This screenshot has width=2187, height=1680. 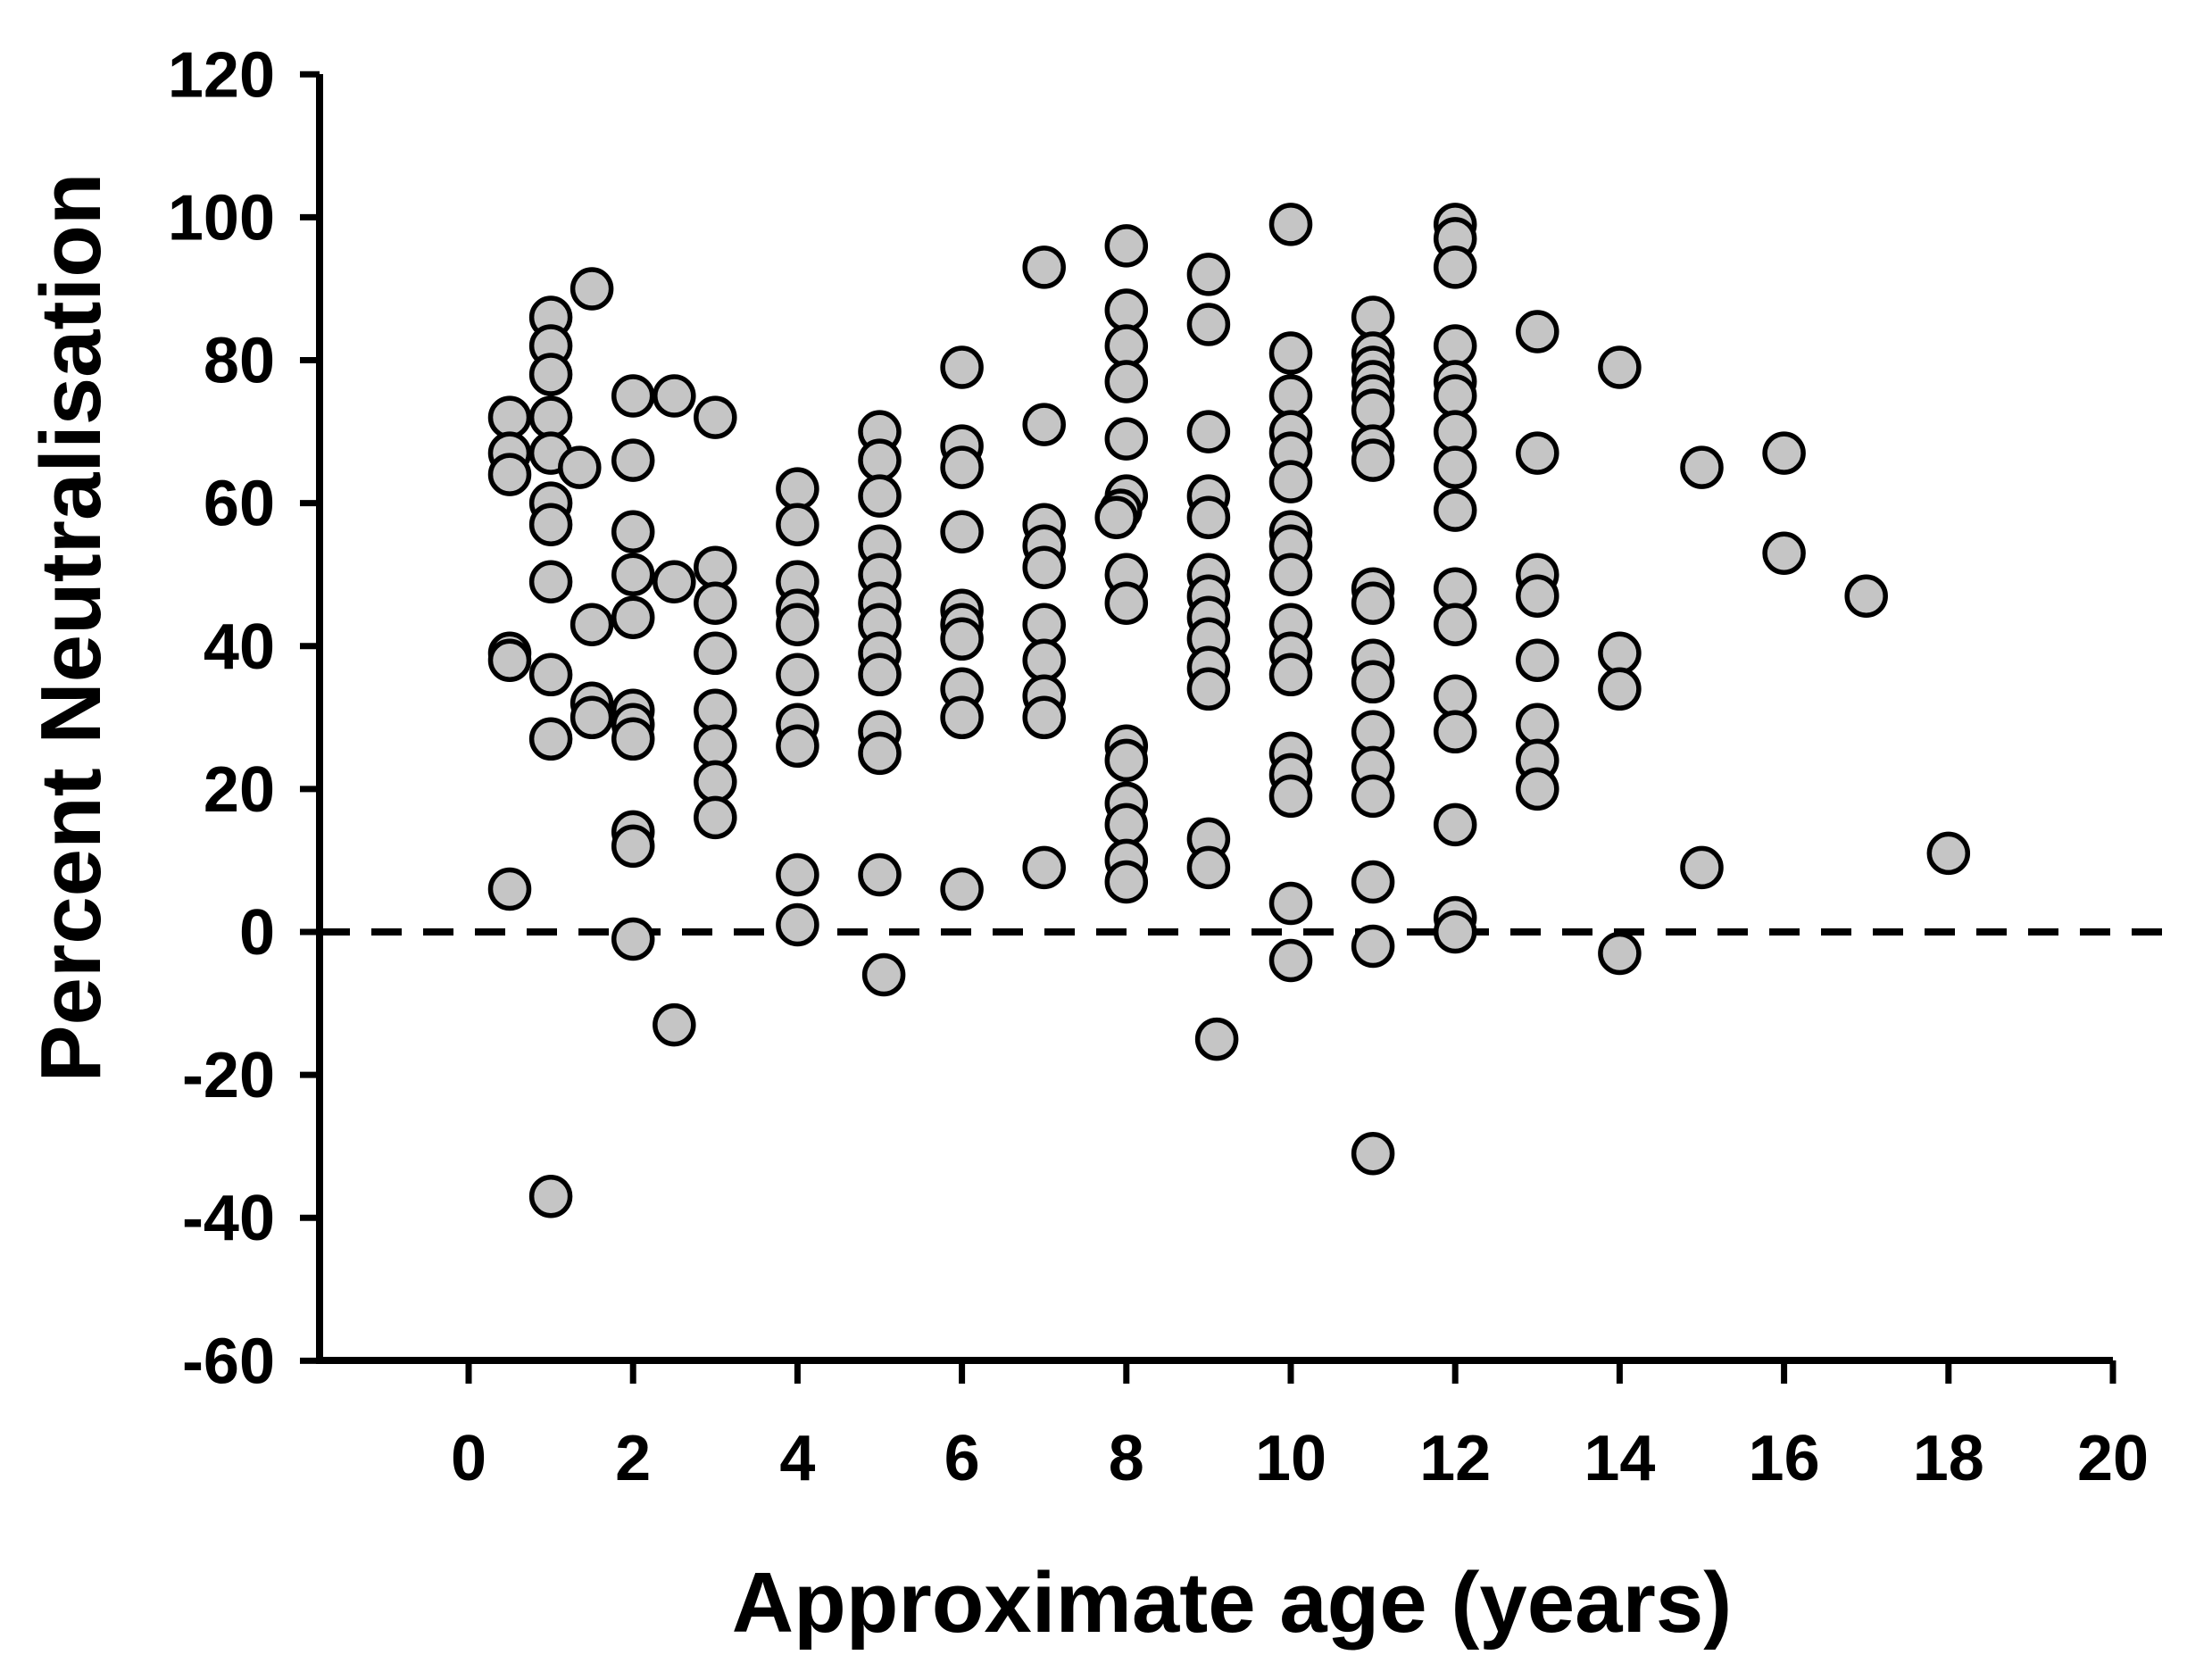 What do you see at coordinates (2113, 1459) in the screenshot?
I see `x-tick-label: 20` at bounding box center [2113, 1459].